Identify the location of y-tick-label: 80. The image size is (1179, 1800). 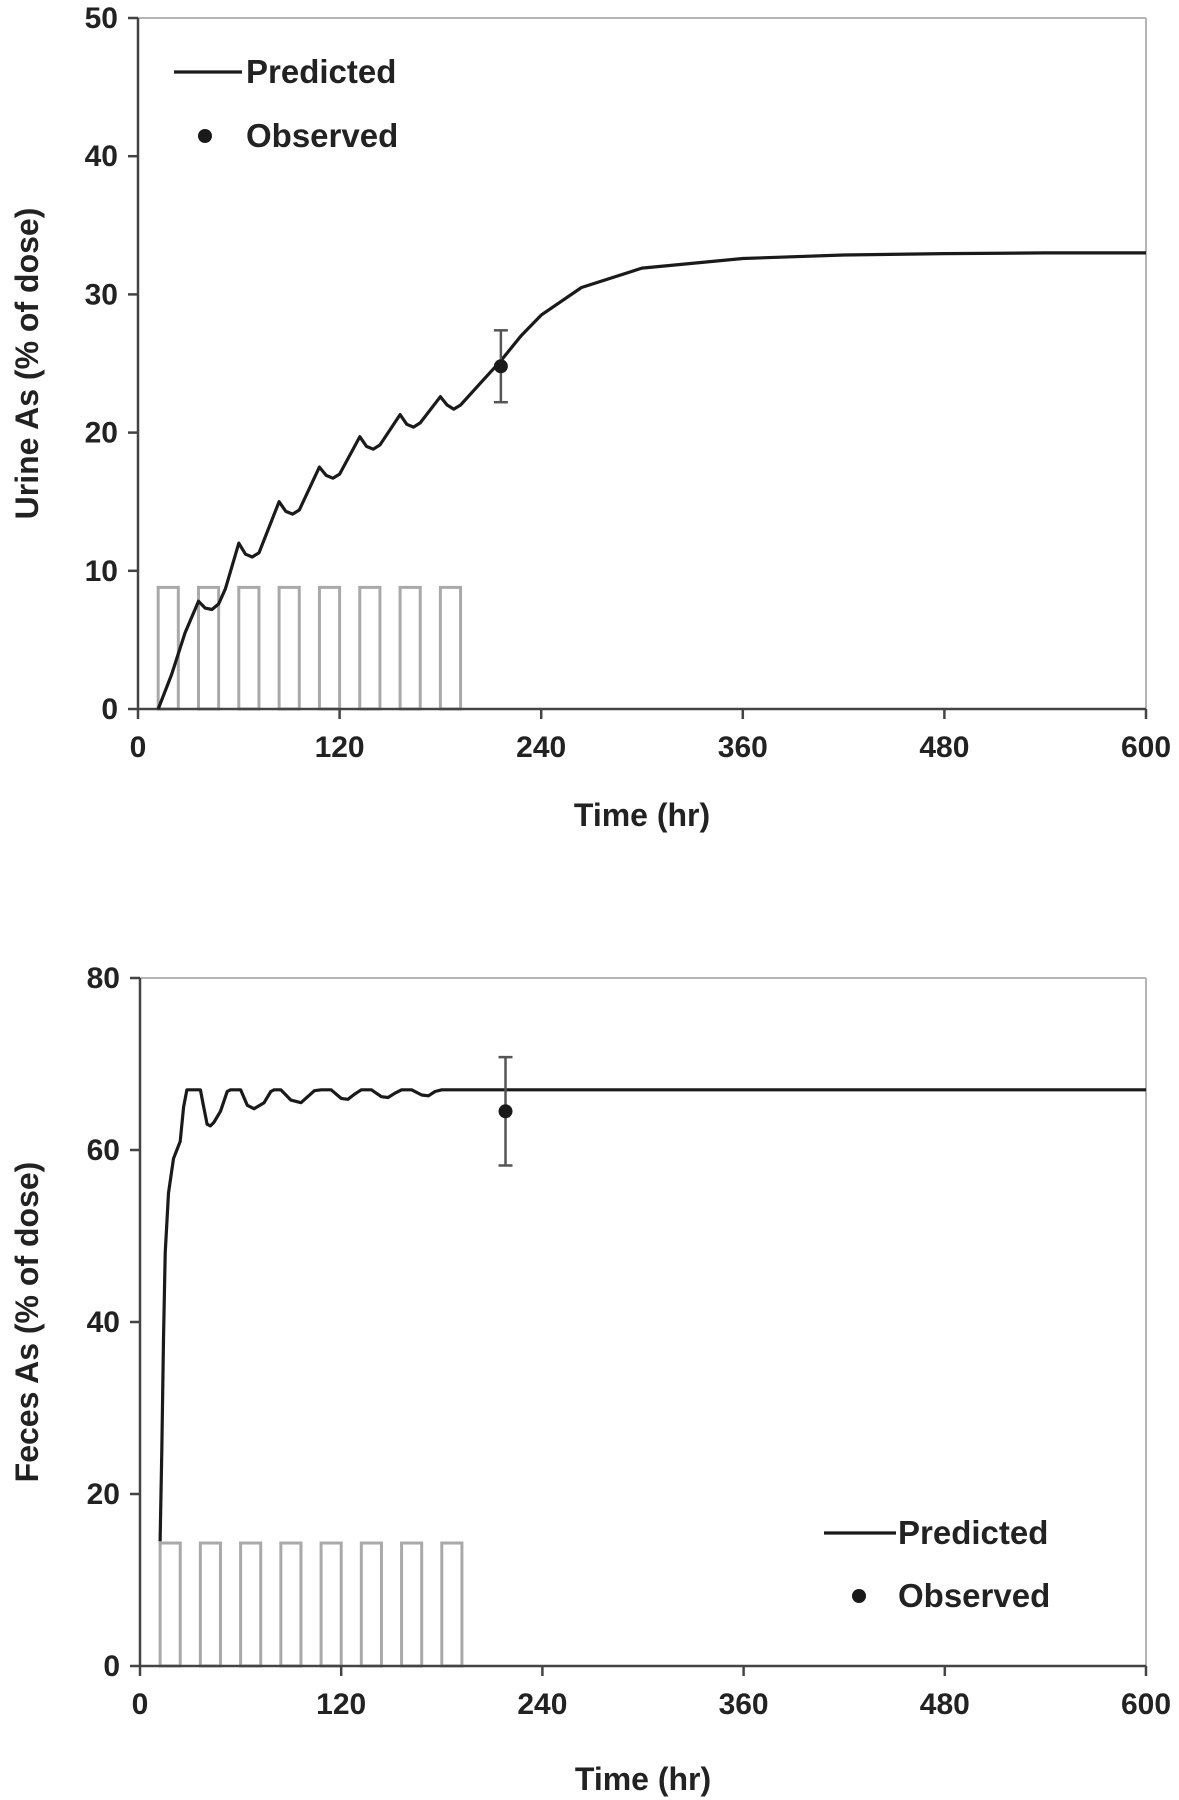
(103, 978).